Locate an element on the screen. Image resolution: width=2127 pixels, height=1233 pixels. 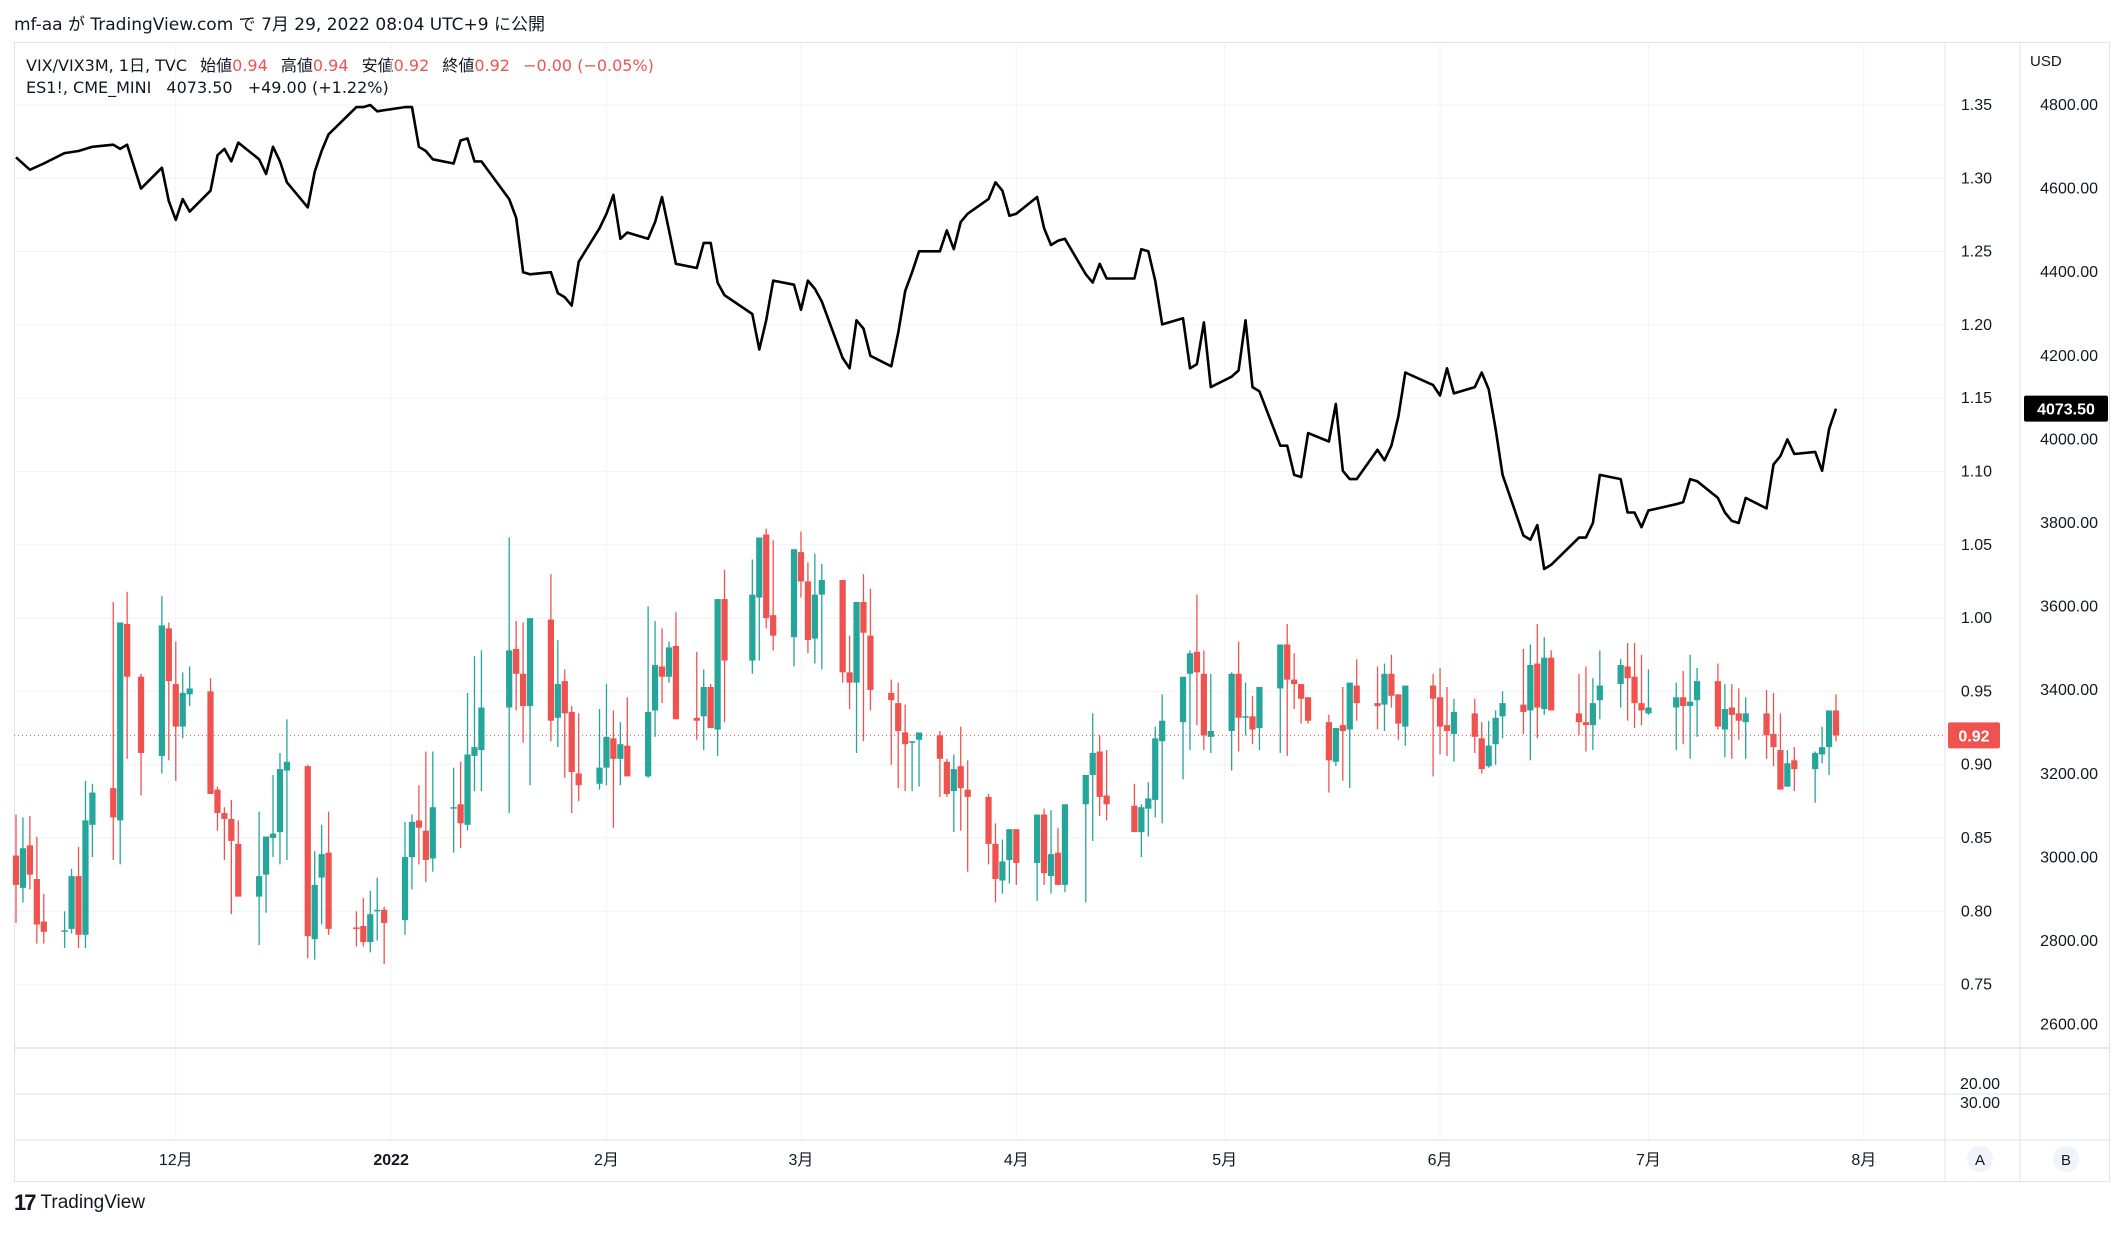
tradingview-logo: 17 TradingView is located at coordinates (79, 1203).